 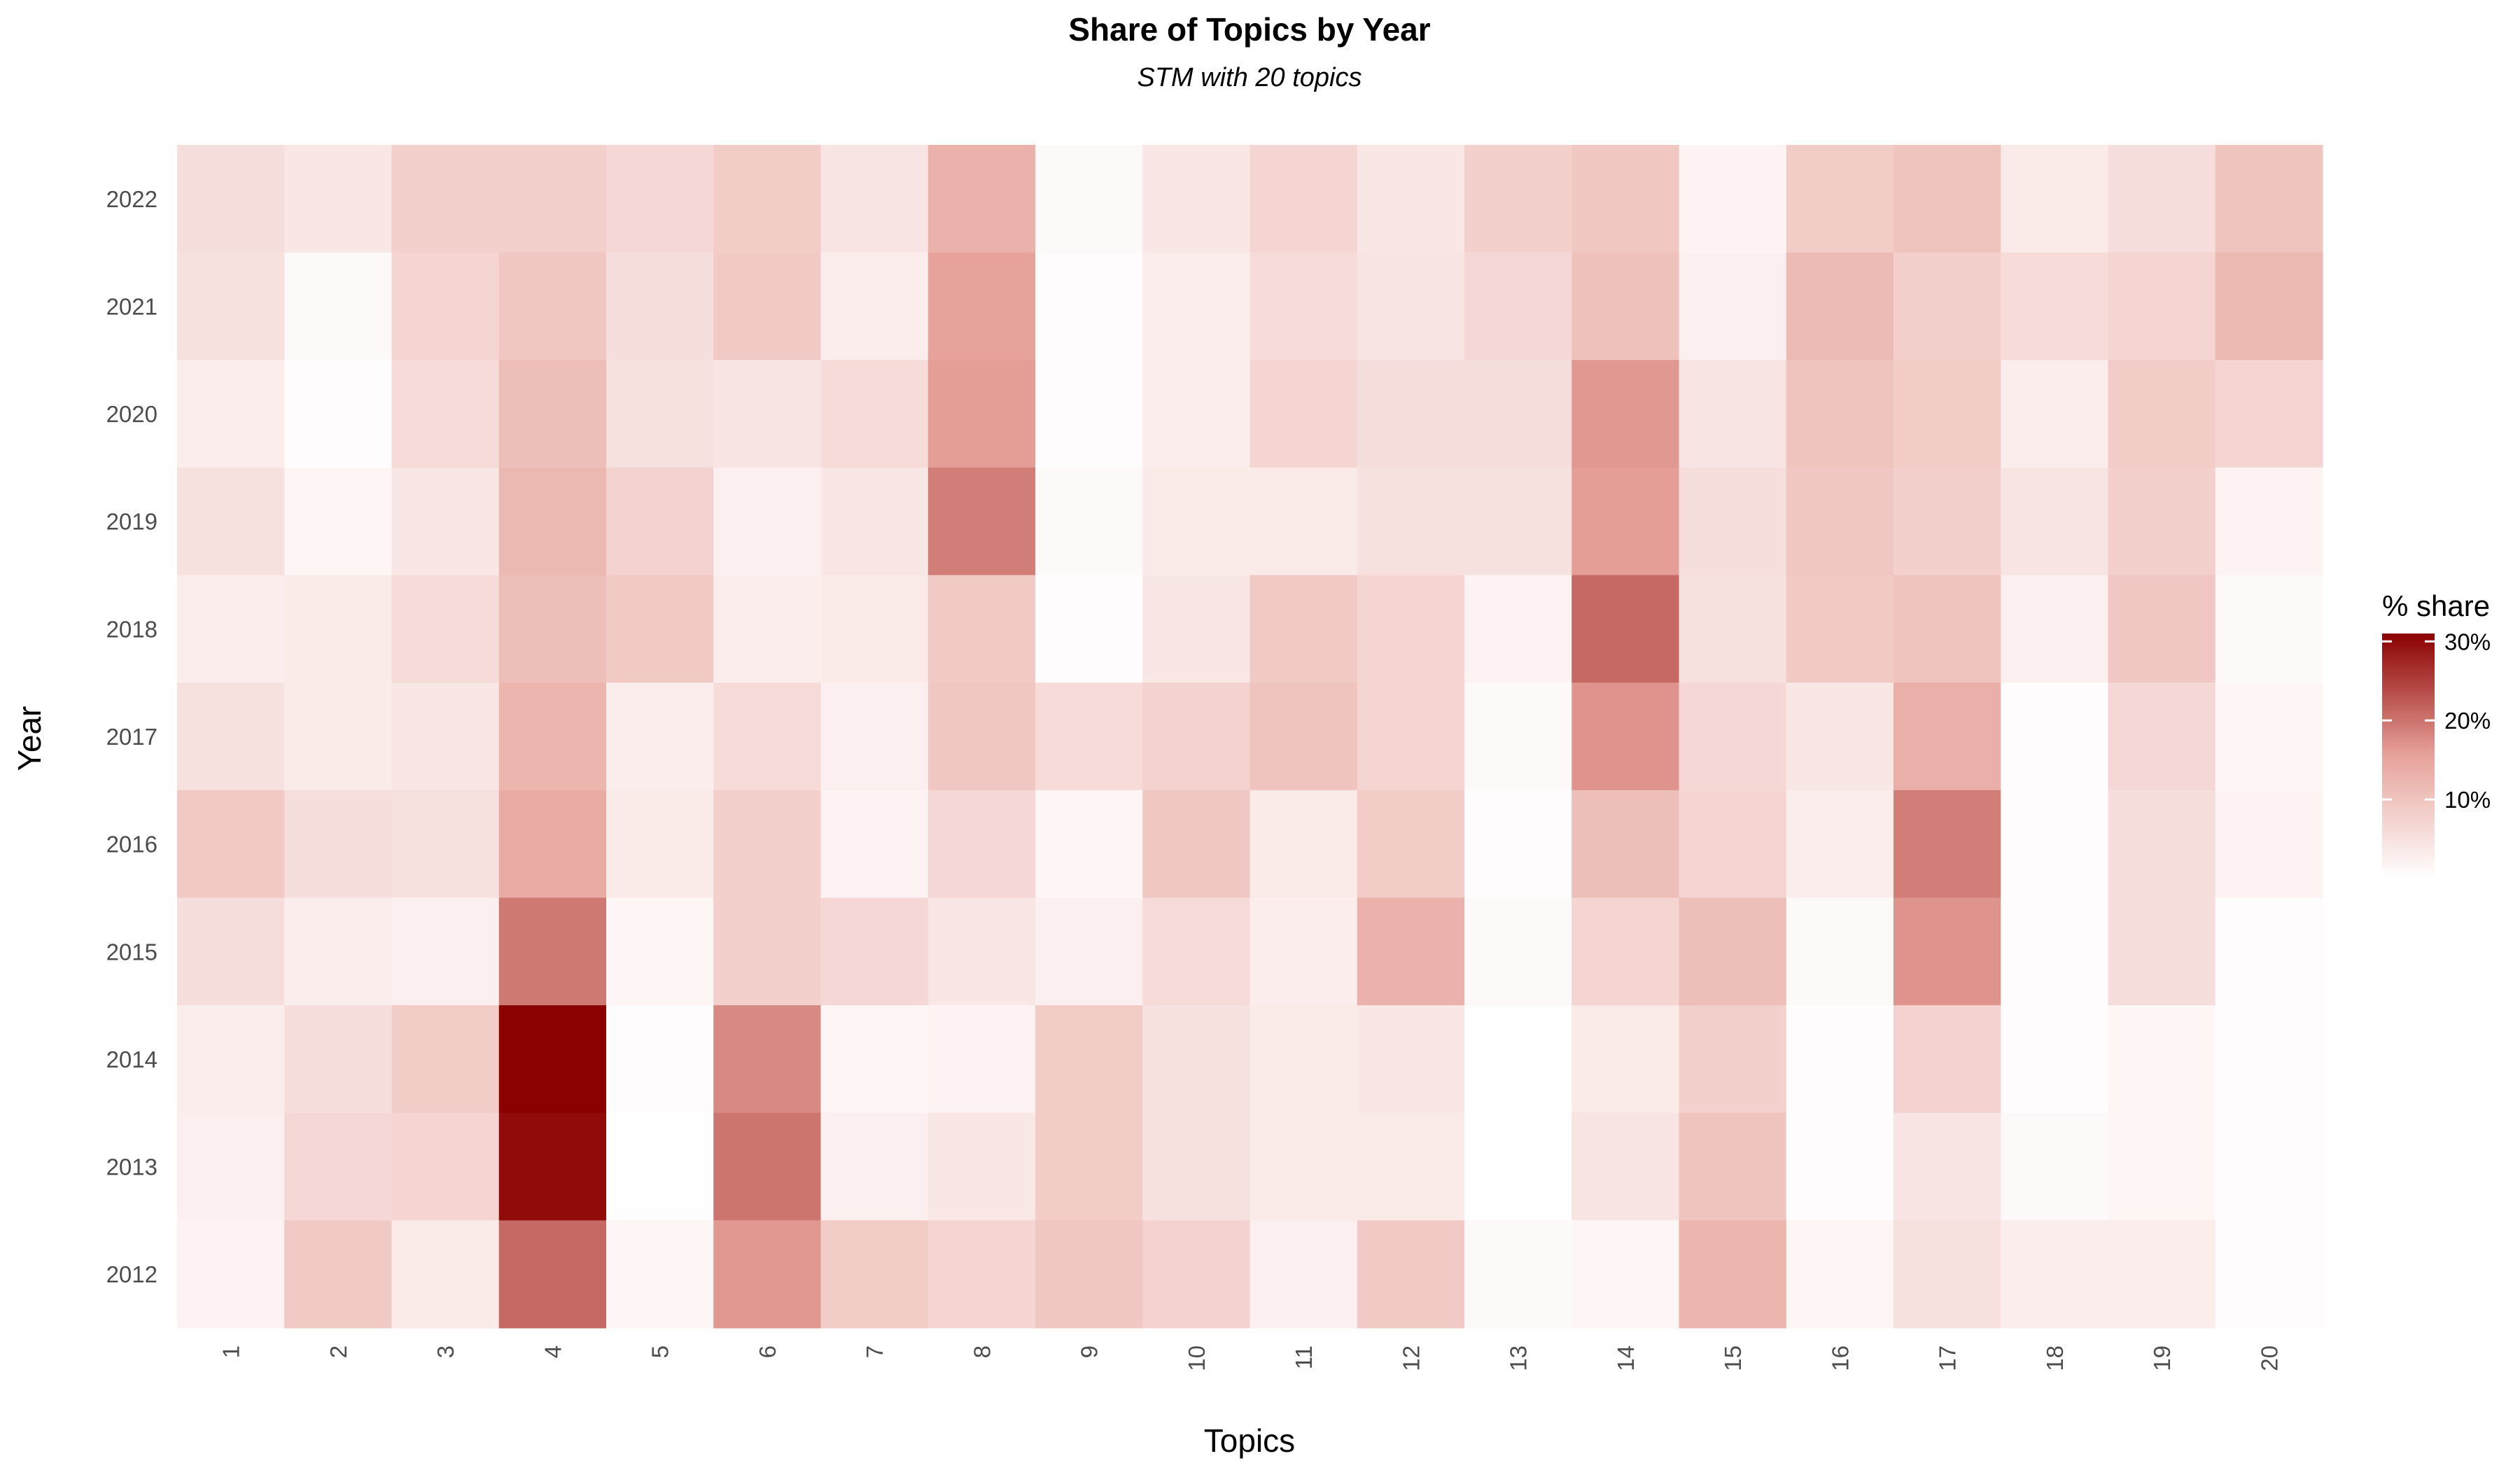 What do you see at coordinates (1089, 1351) in the screenshot?
I see `x-tick-label-9: 9` at bounding box center [1089, 1351].